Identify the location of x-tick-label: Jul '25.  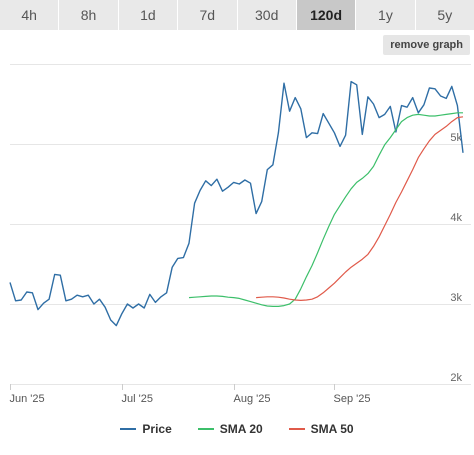
(137, 399).